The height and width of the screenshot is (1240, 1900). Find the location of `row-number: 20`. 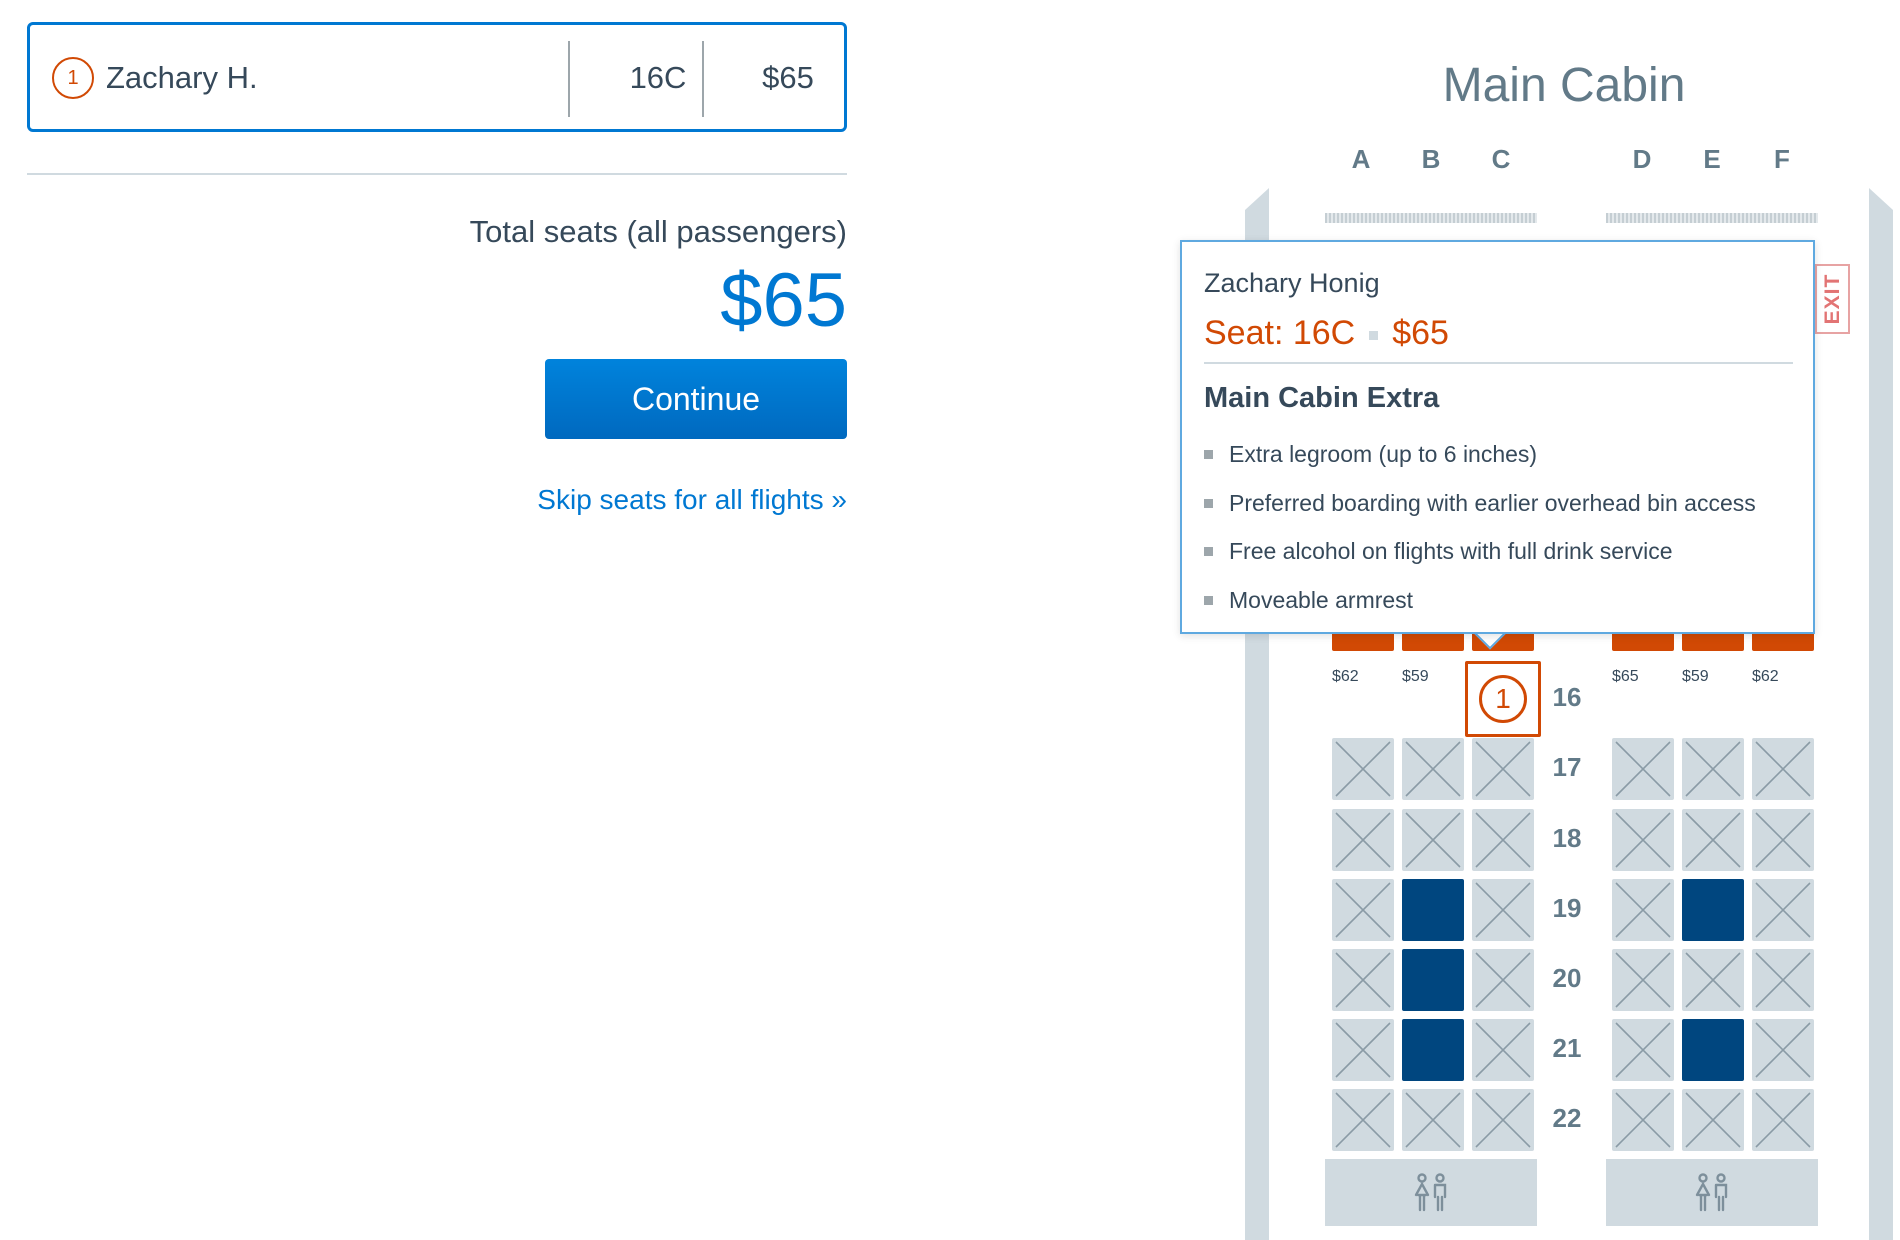

row-number: 20 is located at coordinates (1567, 978).